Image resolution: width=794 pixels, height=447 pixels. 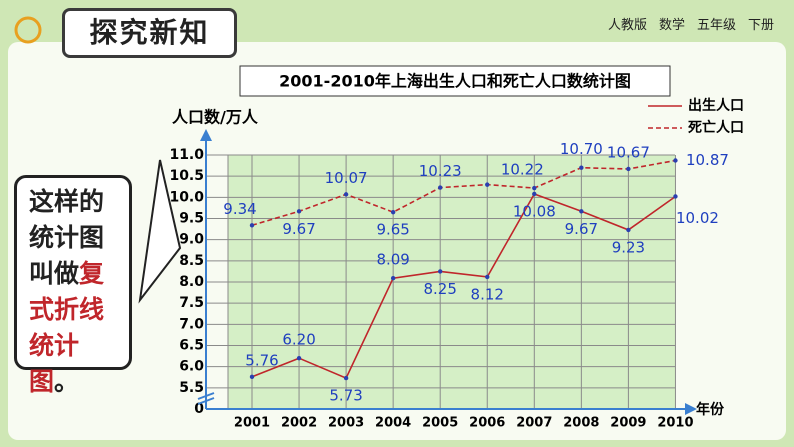 What do you see at coordinates (191, 219) in the screenshot?
I see `y-tick-label: 9.5` at bounding box center [191, 219].